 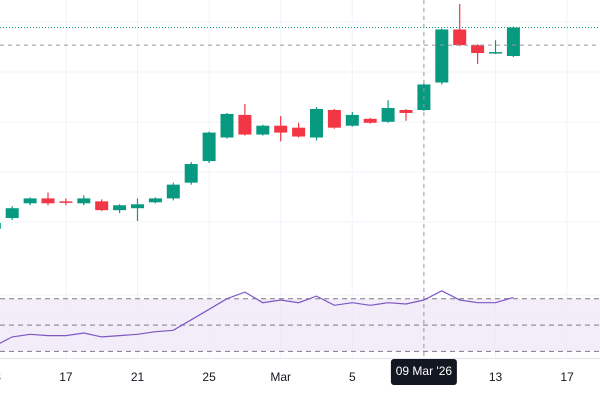 What do you see at coordinates (352, 377) in the screenshot?
I see `time-axis-tick-label: 5` at bounding box center [352, 377].